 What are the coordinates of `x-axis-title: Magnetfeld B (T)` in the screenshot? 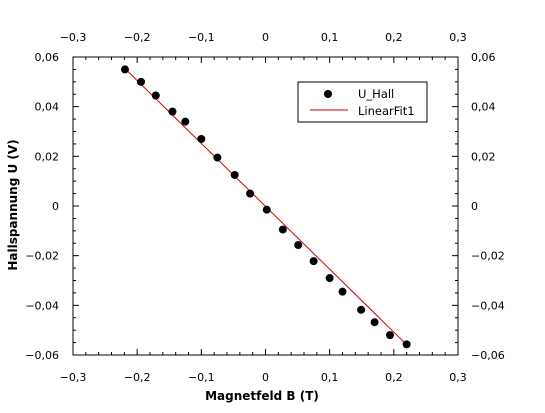 It's located at (262, 396).